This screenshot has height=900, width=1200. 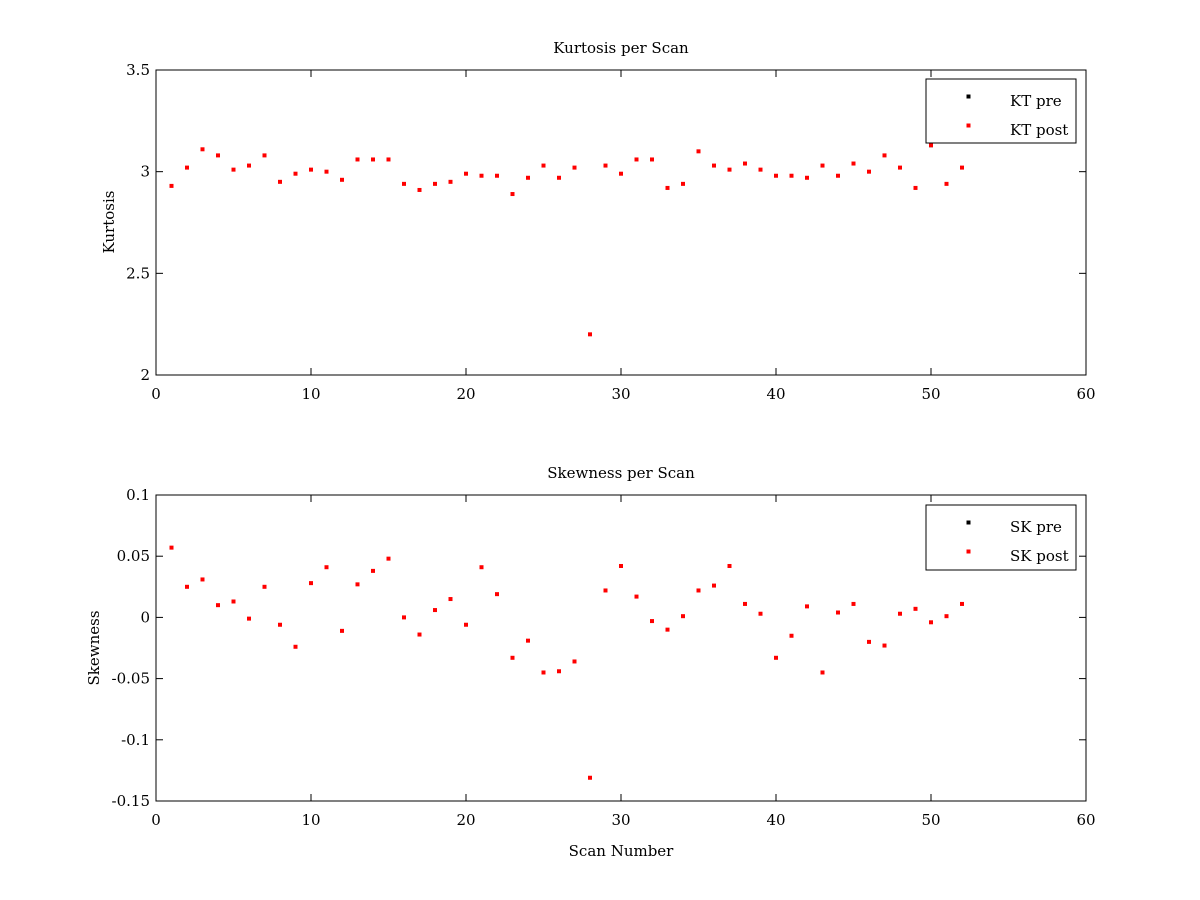 I want to click on kurtosis-points, so click(x=566, y=240).